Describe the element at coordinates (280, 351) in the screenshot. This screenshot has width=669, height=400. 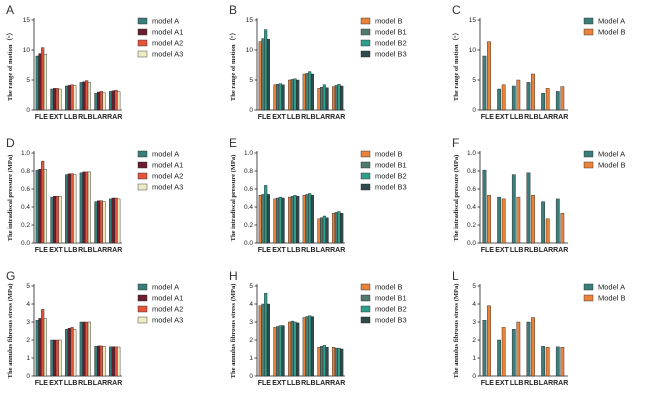
I see `bar-model-b2-ext` at that location.